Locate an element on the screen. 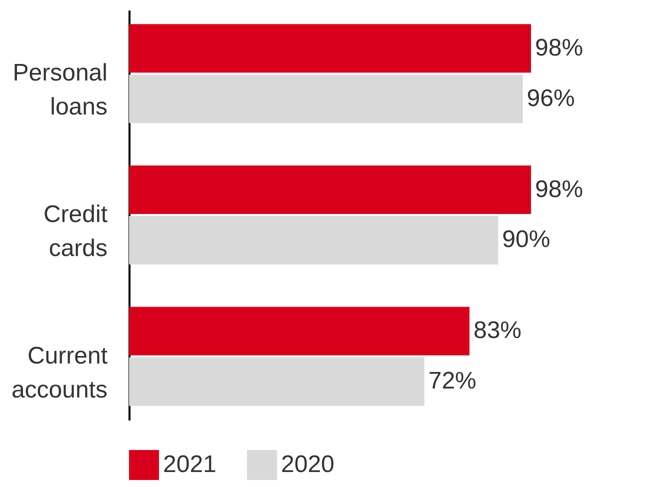 The image size is (659, 487). y-tick-label: Current accounts is located at coordinates (59, 373).